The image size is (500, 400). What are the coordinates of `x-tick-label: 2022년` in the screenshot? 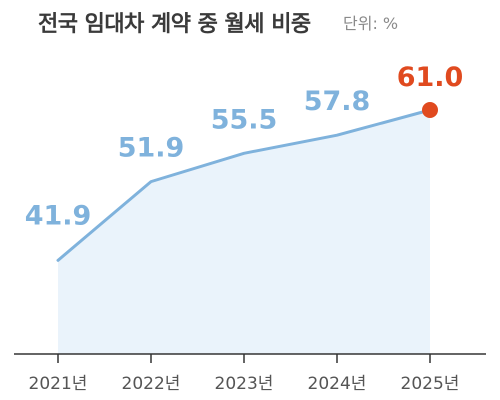 It's located at (151, 384).